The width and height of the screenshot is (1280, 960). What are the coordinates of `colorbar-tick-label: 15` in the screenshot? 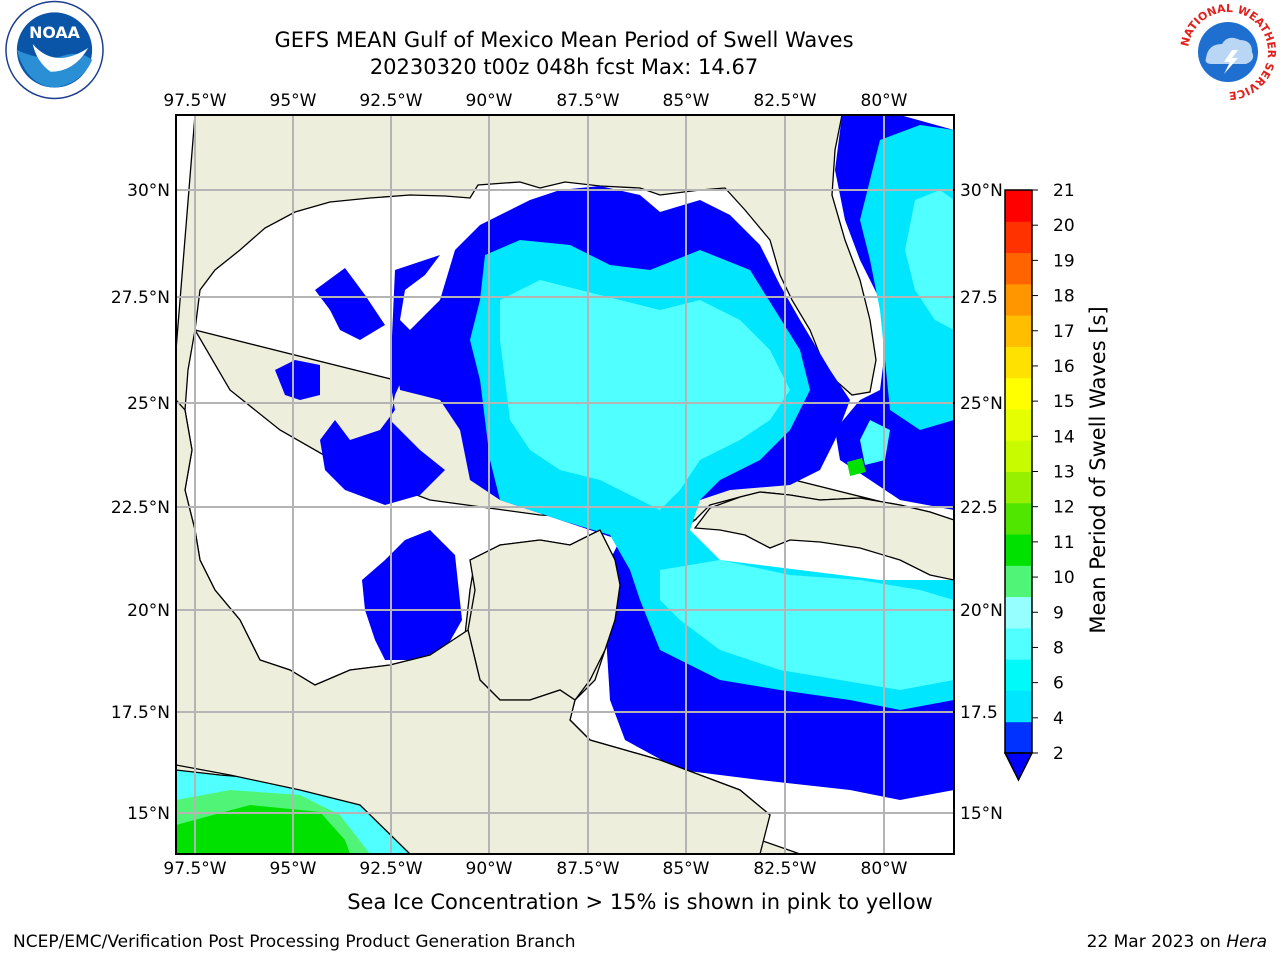 It's located at (1064, 402).